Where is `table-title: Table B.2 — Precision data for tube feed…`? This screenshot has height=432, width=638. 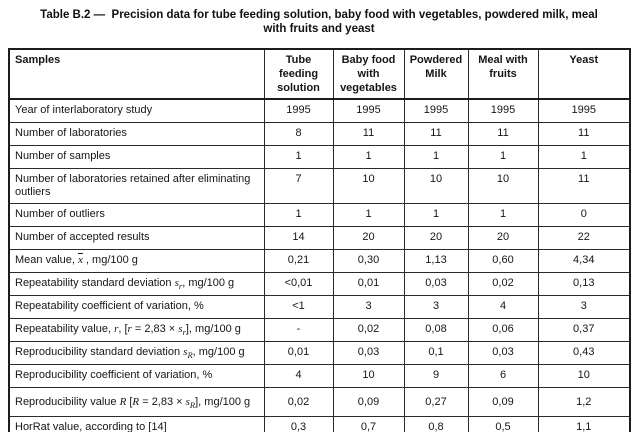 table-title: Table B.2 — Precision data for tube feed… is located at coordinates (321, 22).